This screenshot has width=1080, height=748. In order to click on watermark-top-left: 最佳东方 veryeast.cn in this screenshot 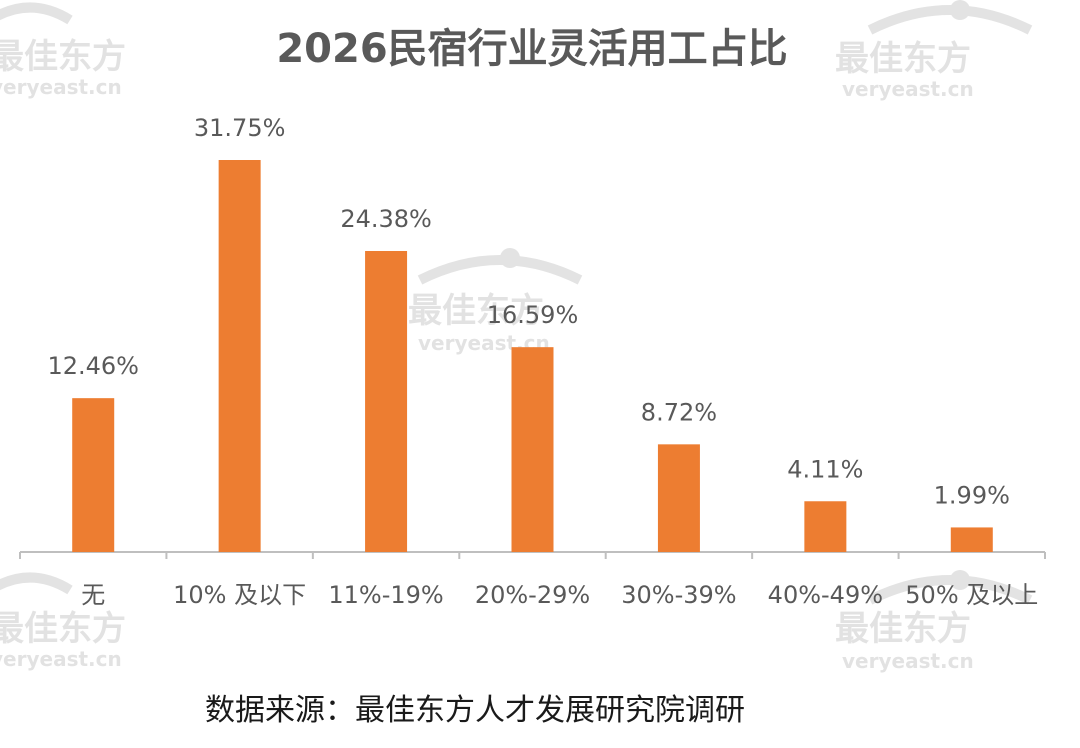, I will do `click(63, 50)`.